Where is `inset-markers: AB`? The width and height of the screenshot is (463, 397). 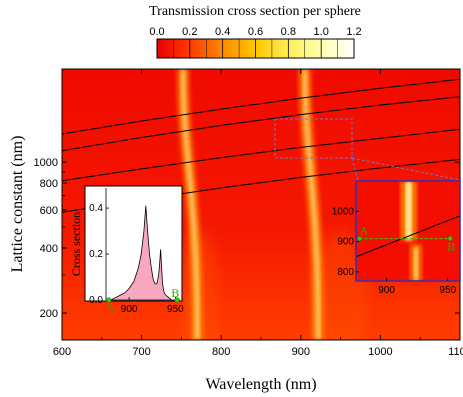
inset-markers: AB is located at coordinates (143, 300).